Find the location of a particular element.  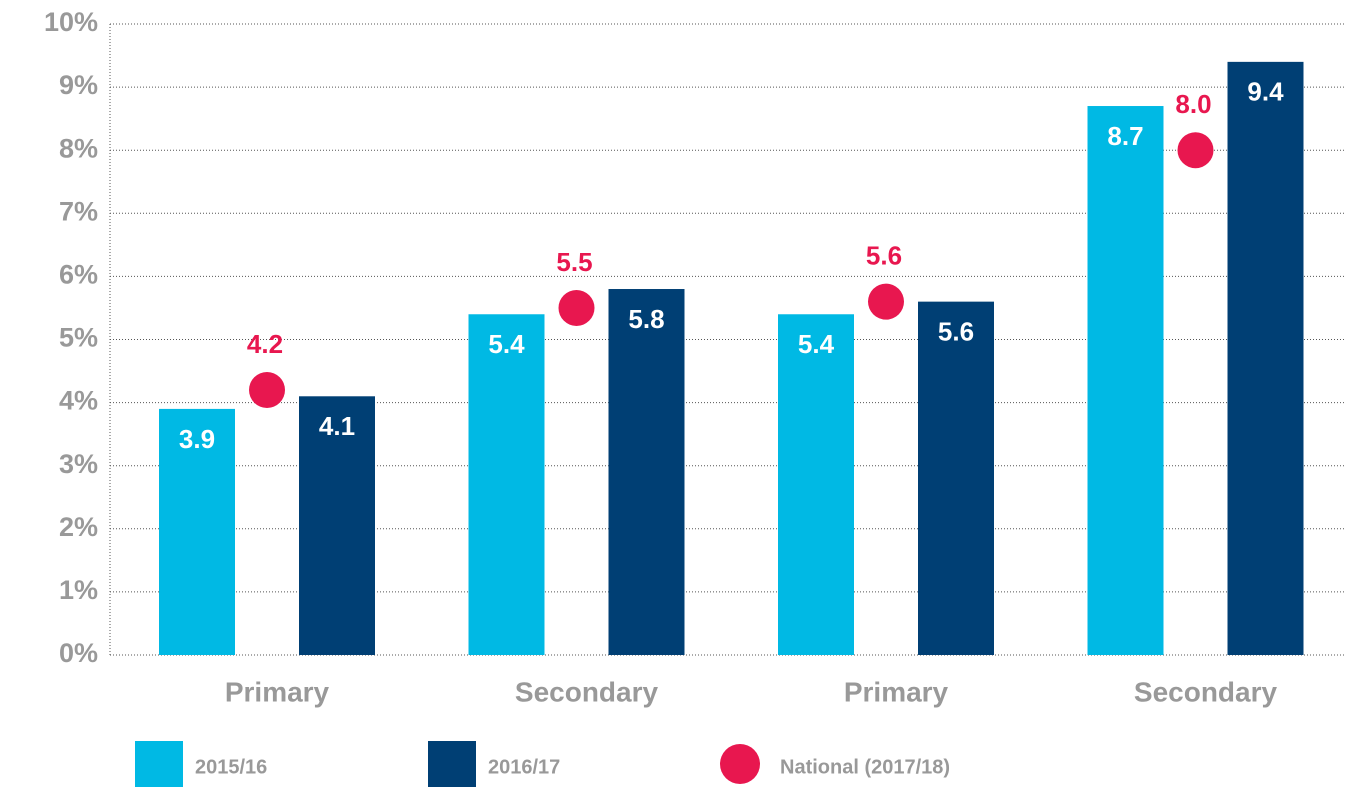

y-tick-label: 2% is located at coordinates (78, 527).